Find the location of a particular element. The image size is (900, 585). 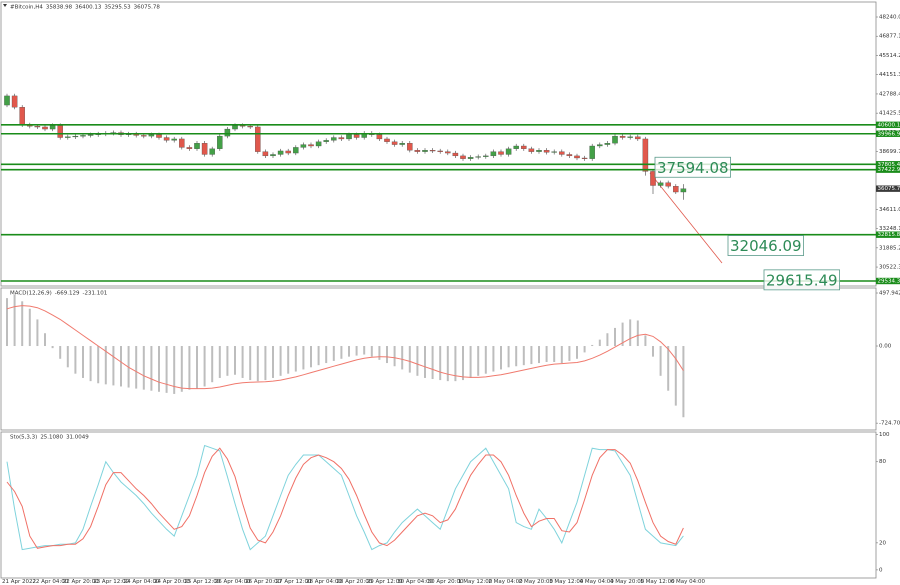

panel-header: MACD(12,26,9) is located at coordinates (31, 294).